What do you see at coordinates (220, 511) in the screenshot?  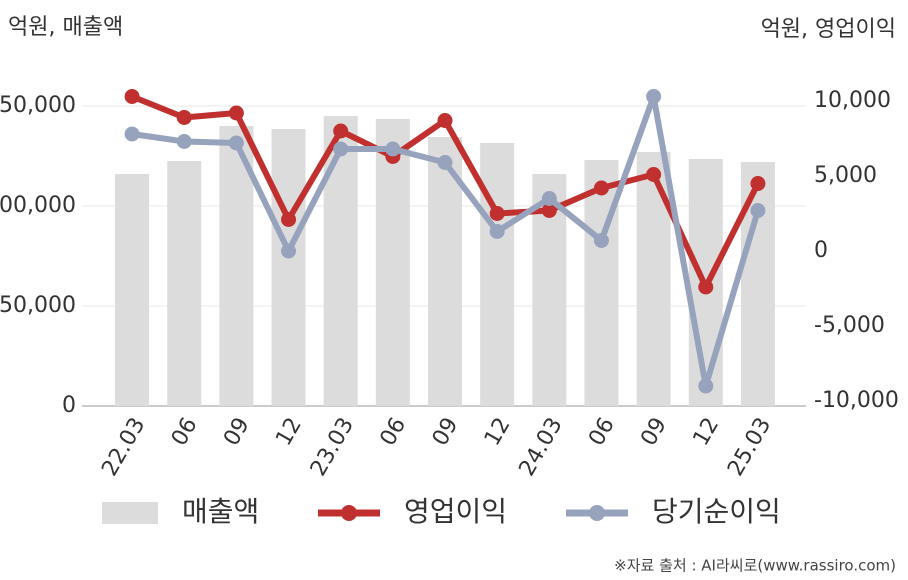 I see `legend-label: 매출액` at bounding box center [220, 511].